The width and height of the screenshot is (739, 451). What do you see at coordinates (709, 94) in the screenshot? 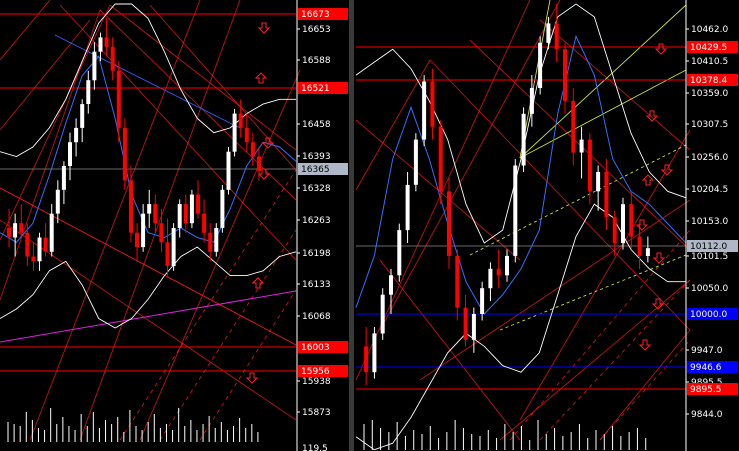
I see `y-tick-label: 10359.0` at bounding box center [709, 94].